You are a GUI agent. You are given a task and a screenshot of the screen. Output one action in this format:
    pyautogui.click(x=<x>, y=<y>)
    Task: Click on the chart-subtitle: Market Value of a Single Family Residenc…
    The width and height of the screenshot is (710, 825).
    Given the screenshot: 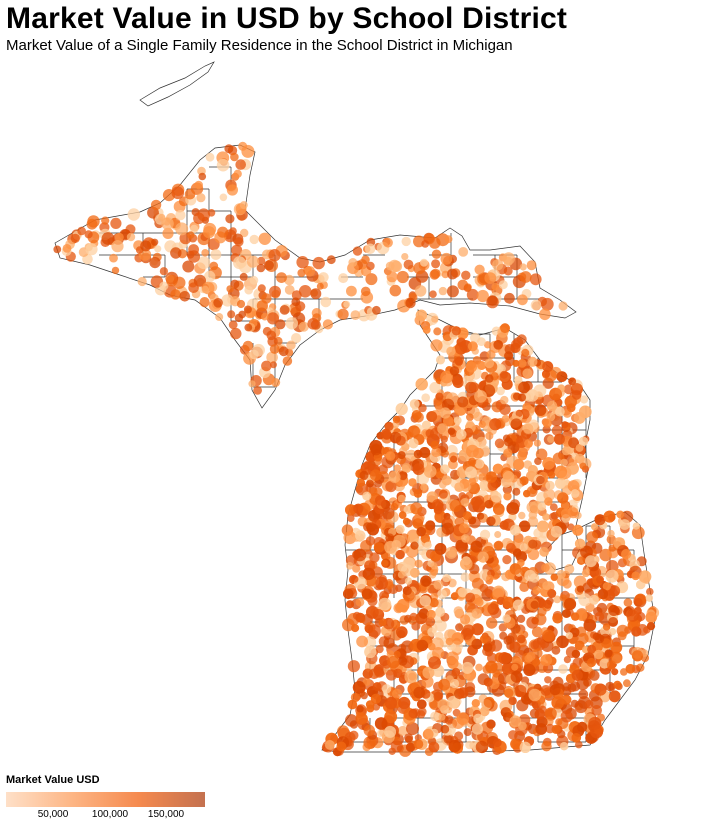 What is the action you would take?
    pyautogui.click(x=259, y=45)
    